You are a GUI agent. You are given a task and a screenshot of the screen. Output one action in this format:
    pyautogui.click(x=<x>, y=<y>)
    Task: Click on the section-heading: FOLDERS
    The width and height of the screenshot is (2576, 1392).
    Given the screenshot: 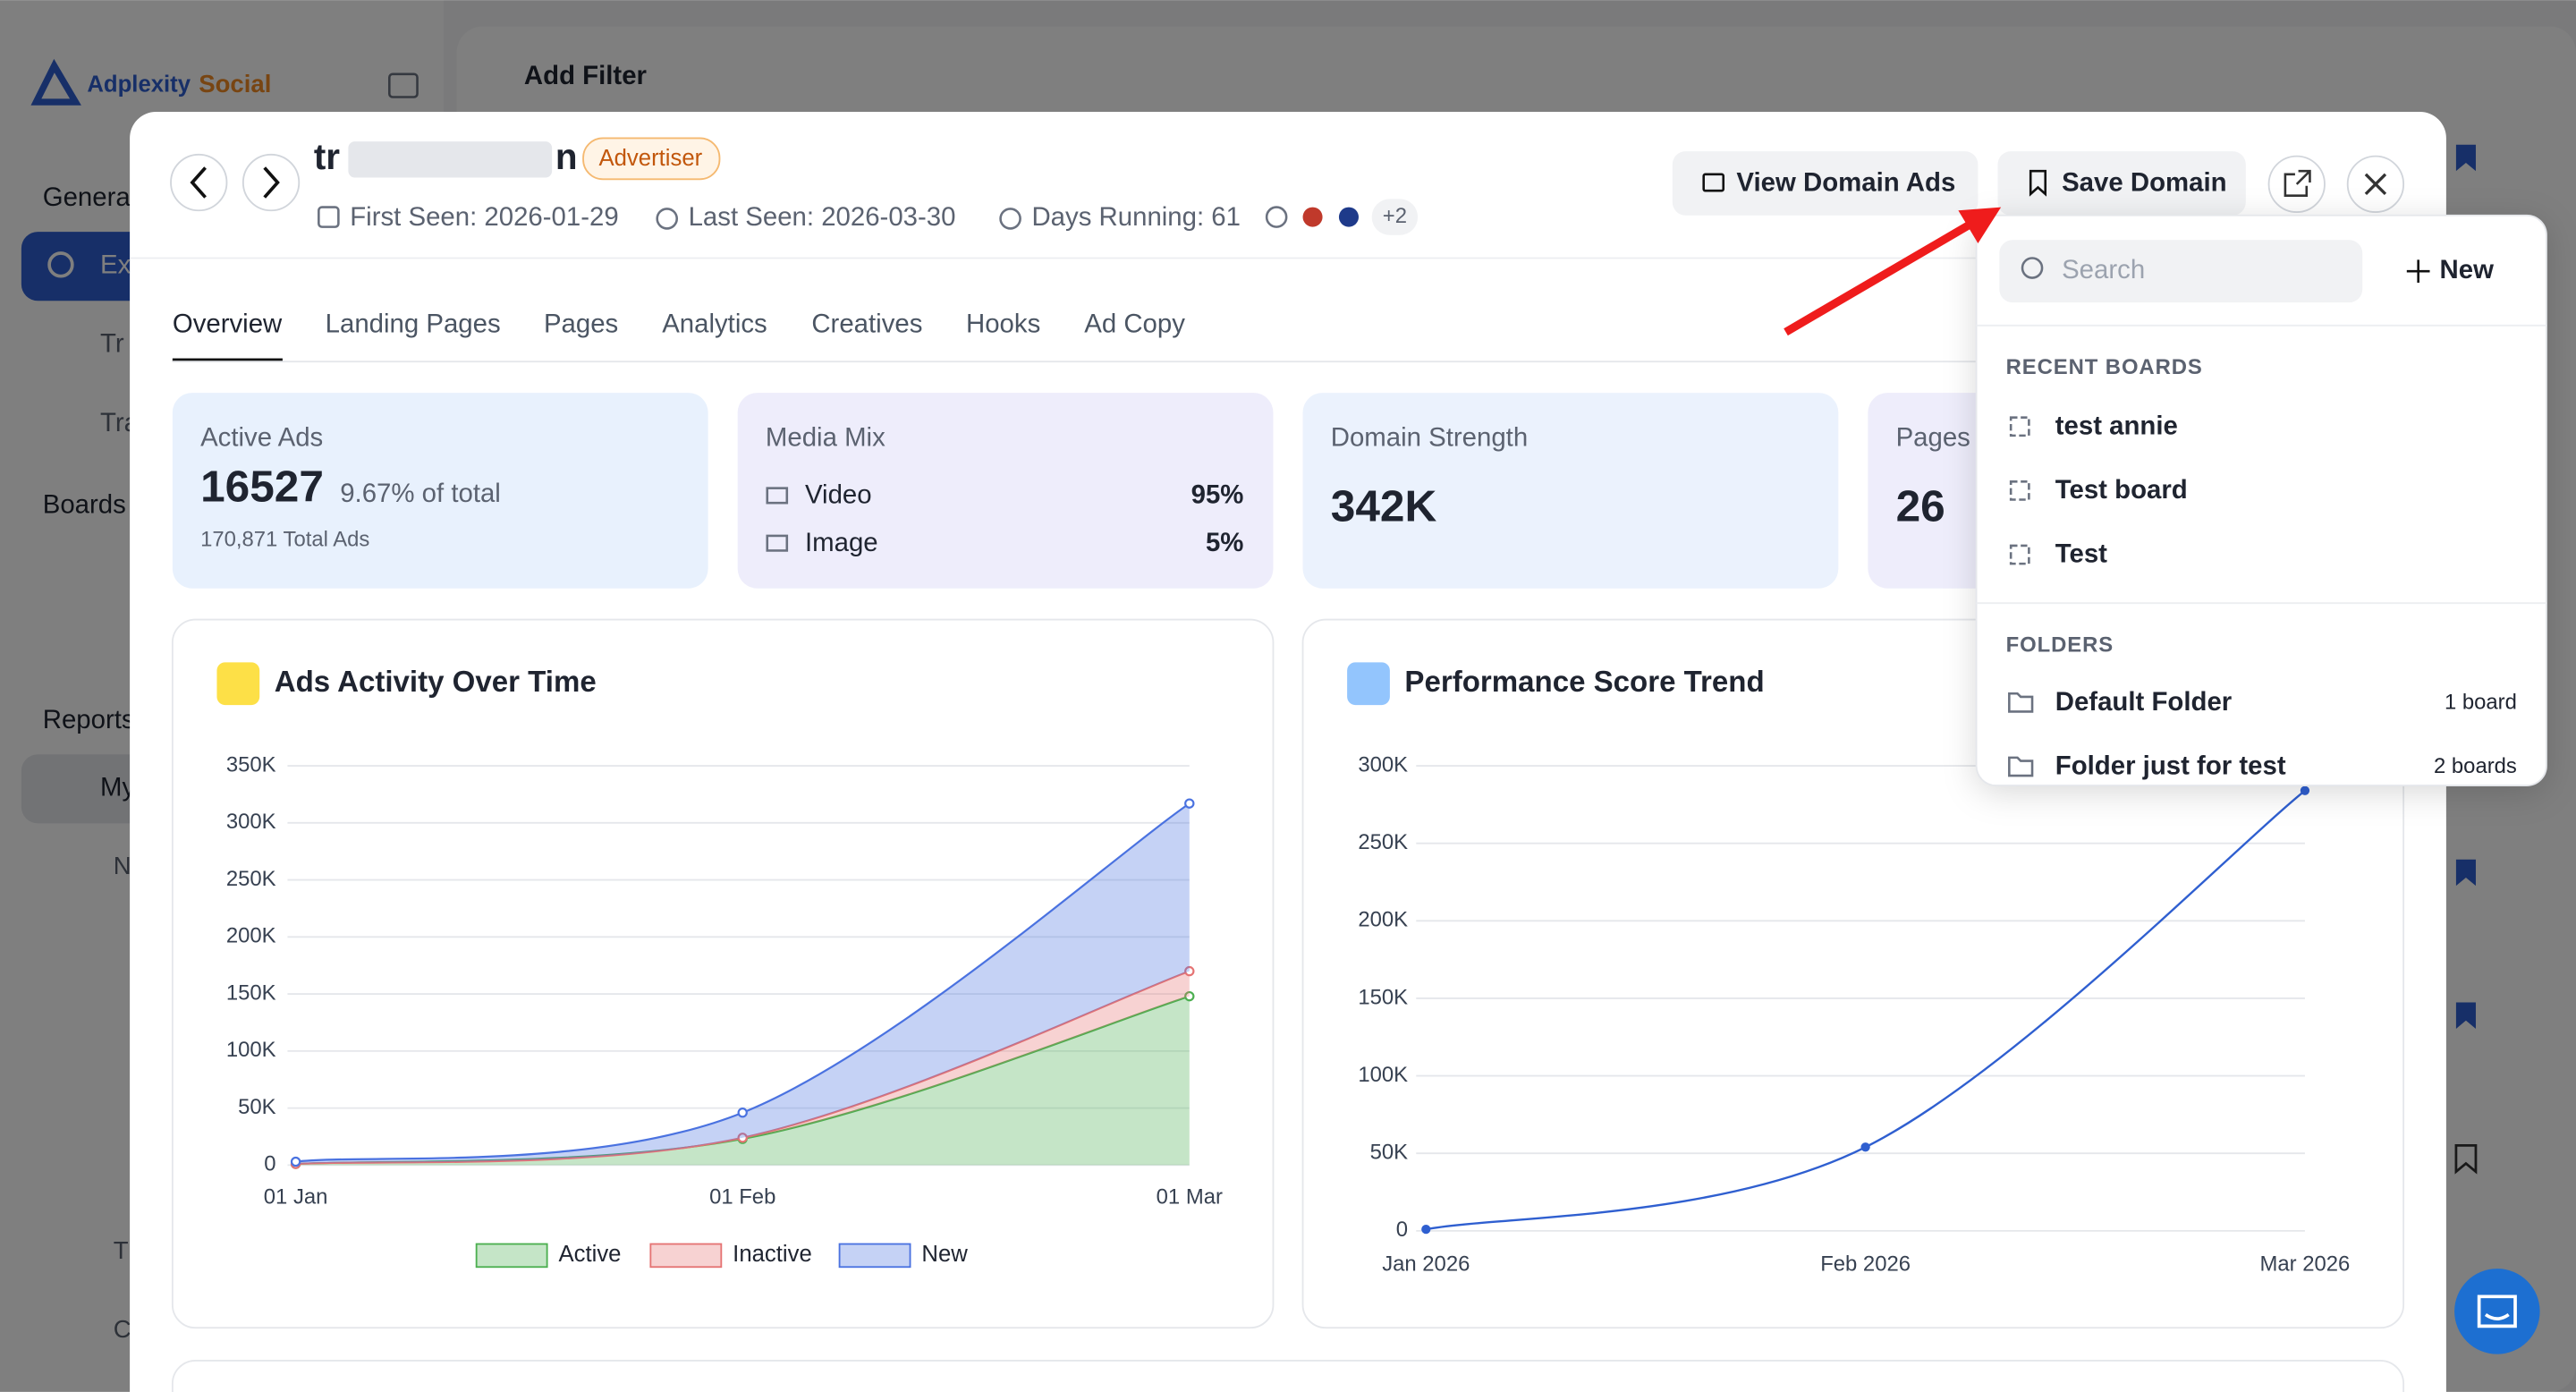 What is the action you would take?
    pyautogui.click(x=2060, y=644)
    